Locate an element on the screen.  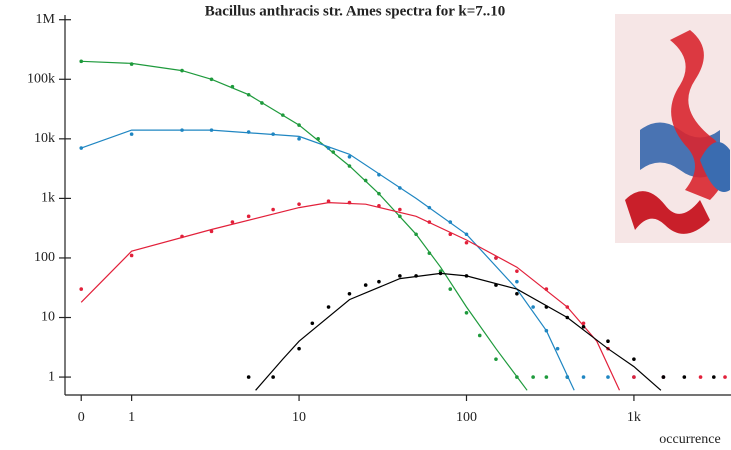
y-tick-label: 10 is located at coordinates (48, 317).